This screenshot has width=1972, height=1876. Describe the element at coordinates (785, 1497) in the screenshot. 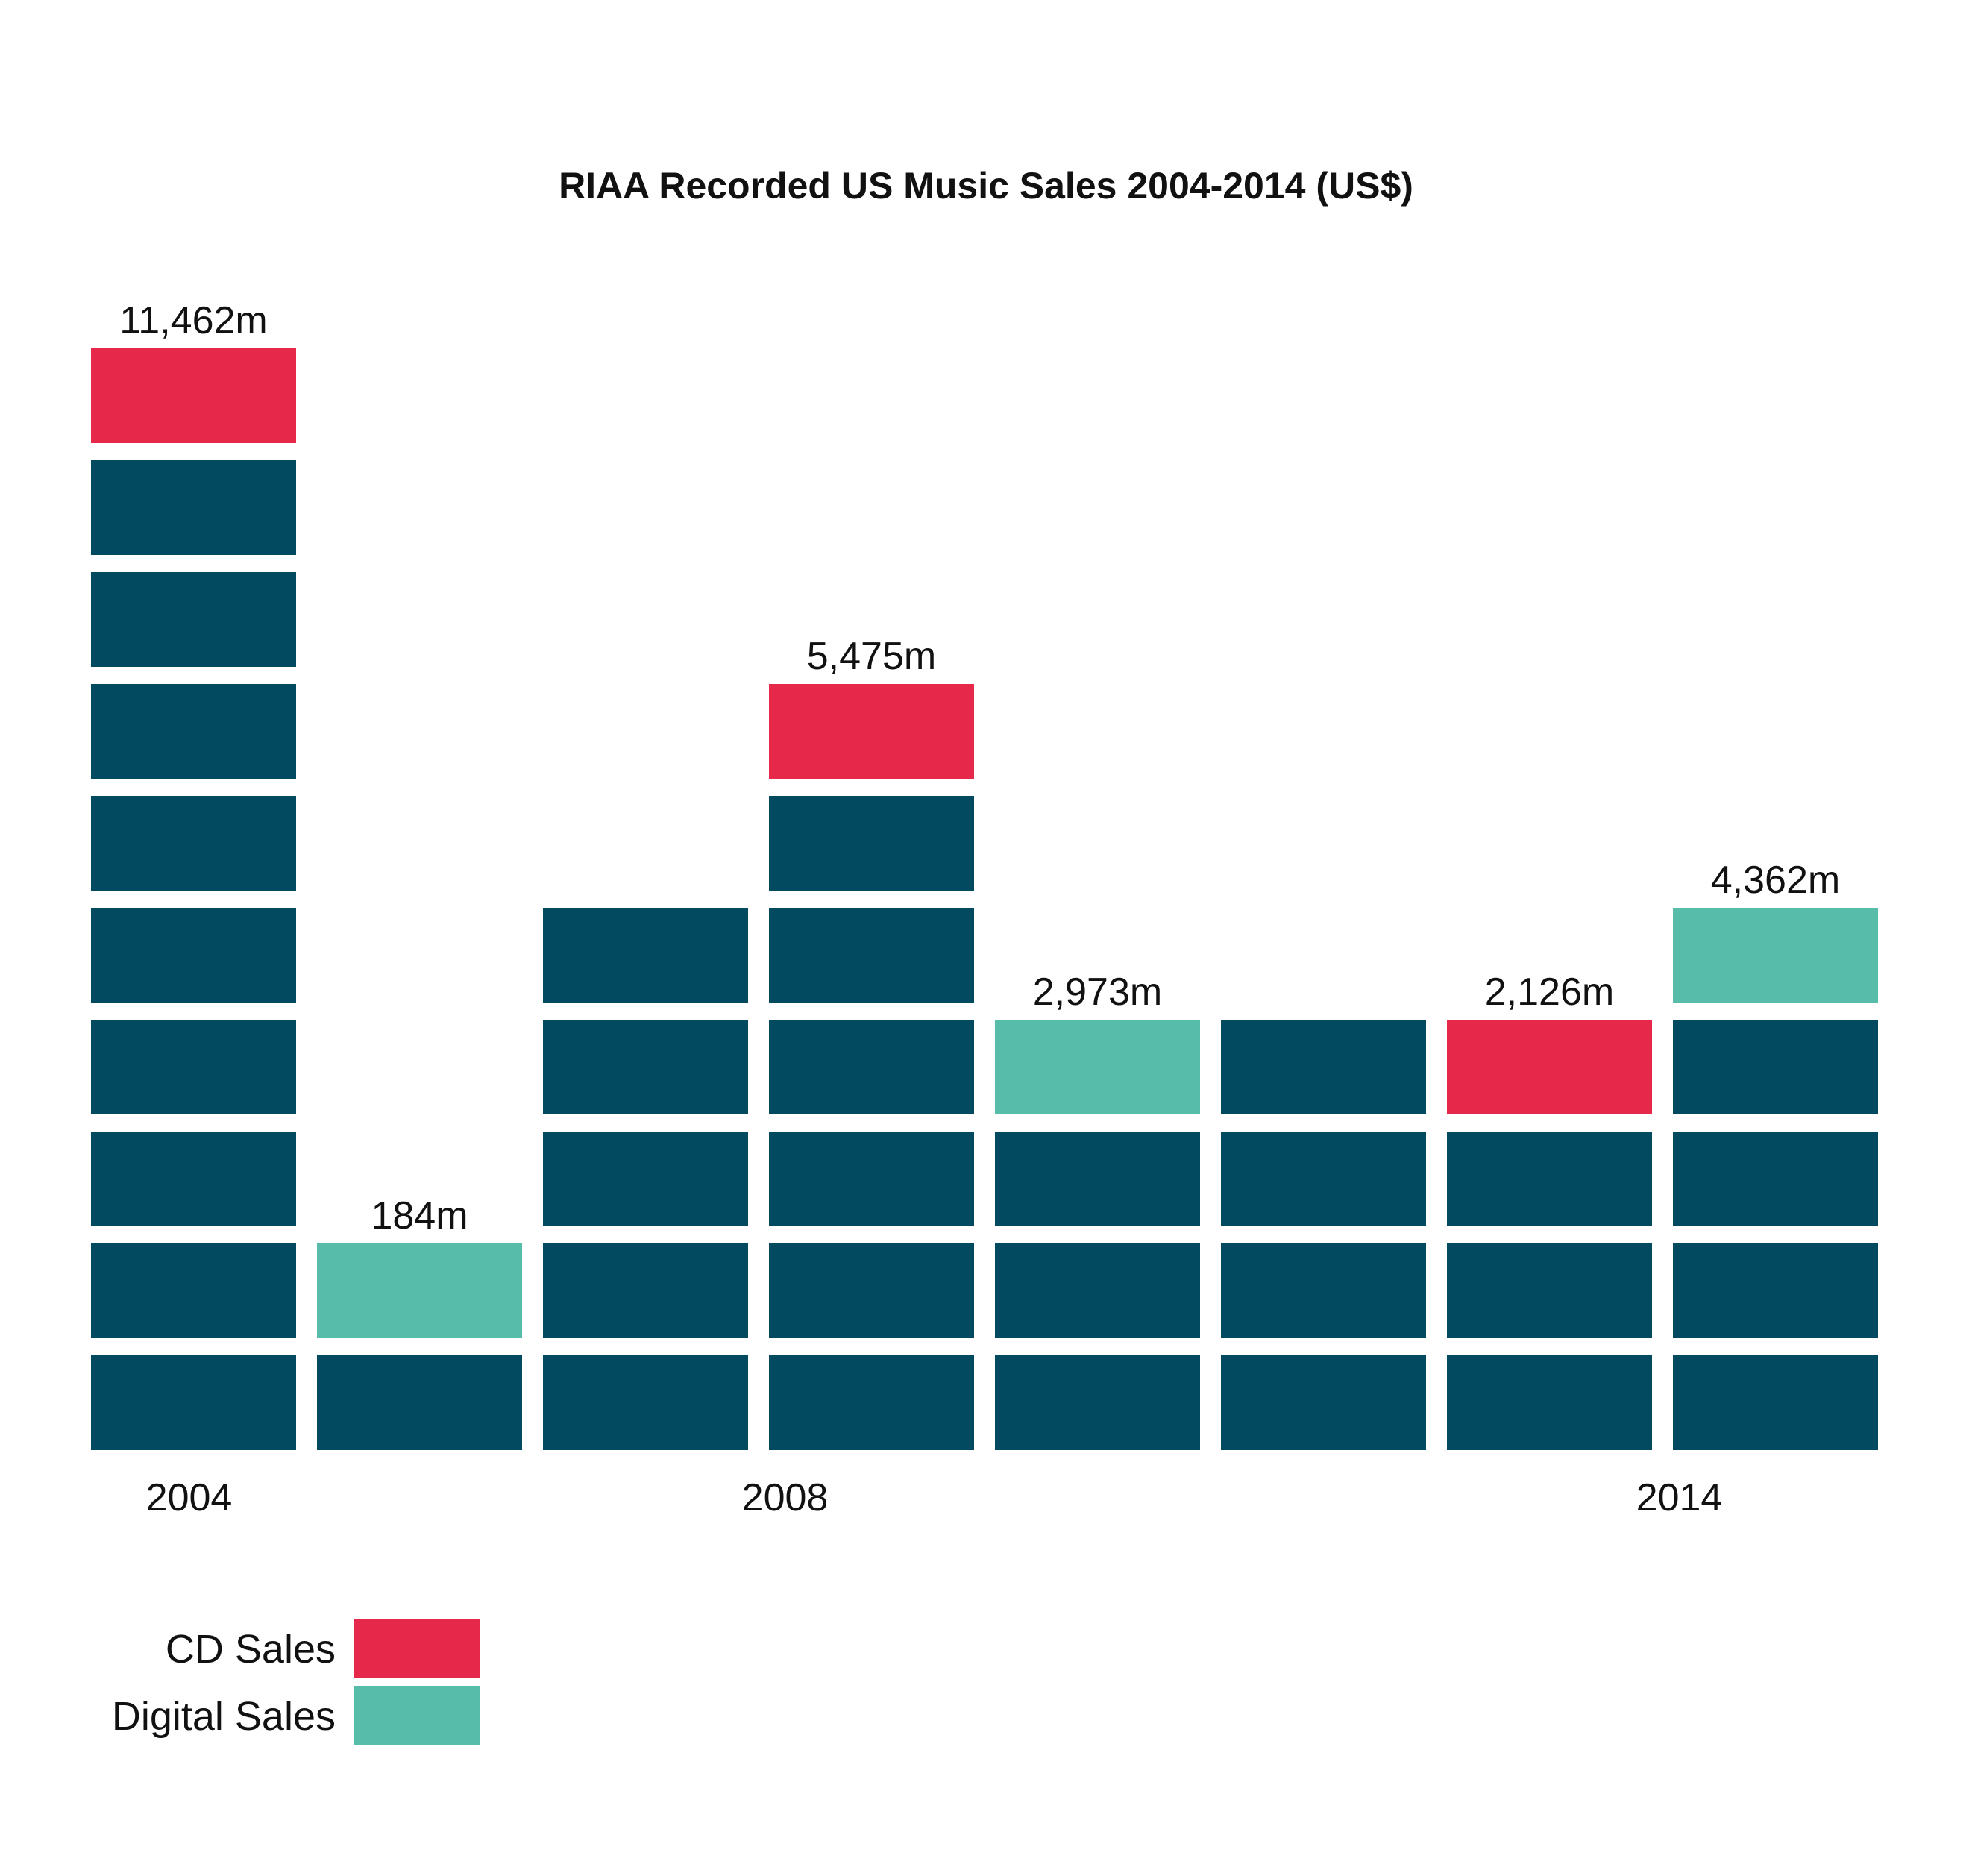

I see `x-tick-label-2008: 2008` at that location.